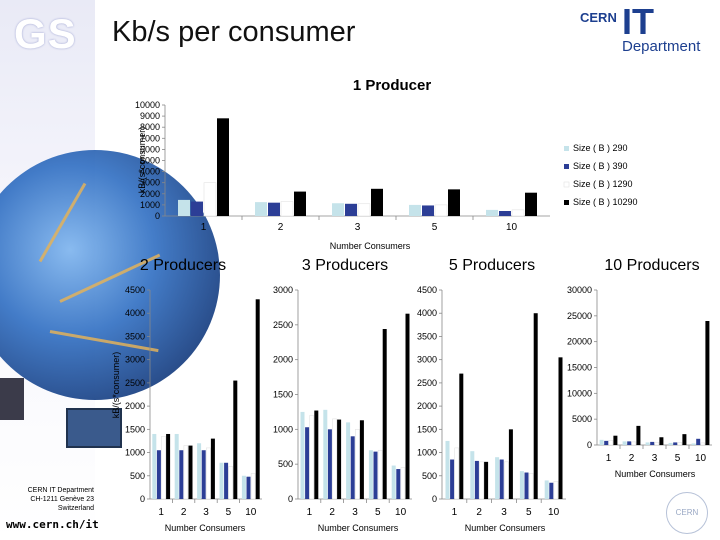 This screenshot has width=720, height=540. What do you see at coordinates (135, 336) in the screenshot?
I see `y-tick-label: 3500` at bounding box center [135, 336].